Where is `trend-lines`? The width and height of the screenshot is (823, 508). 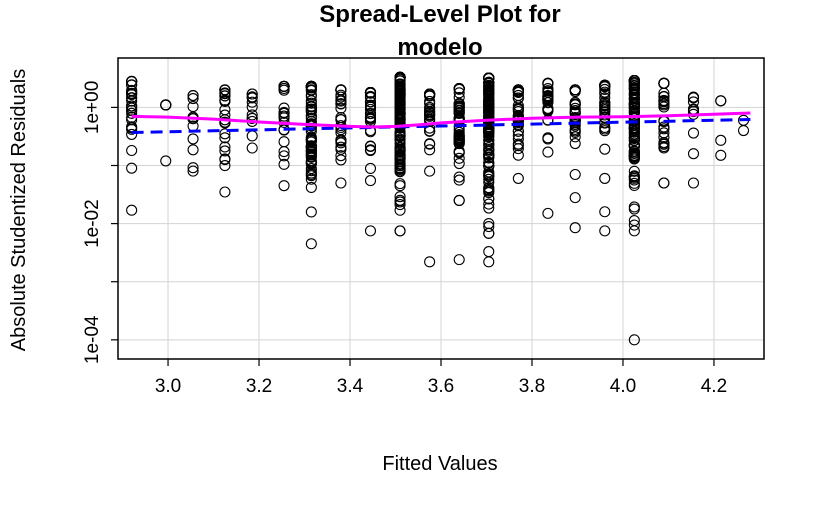 trend-lines is located at coordinates (441, 122).